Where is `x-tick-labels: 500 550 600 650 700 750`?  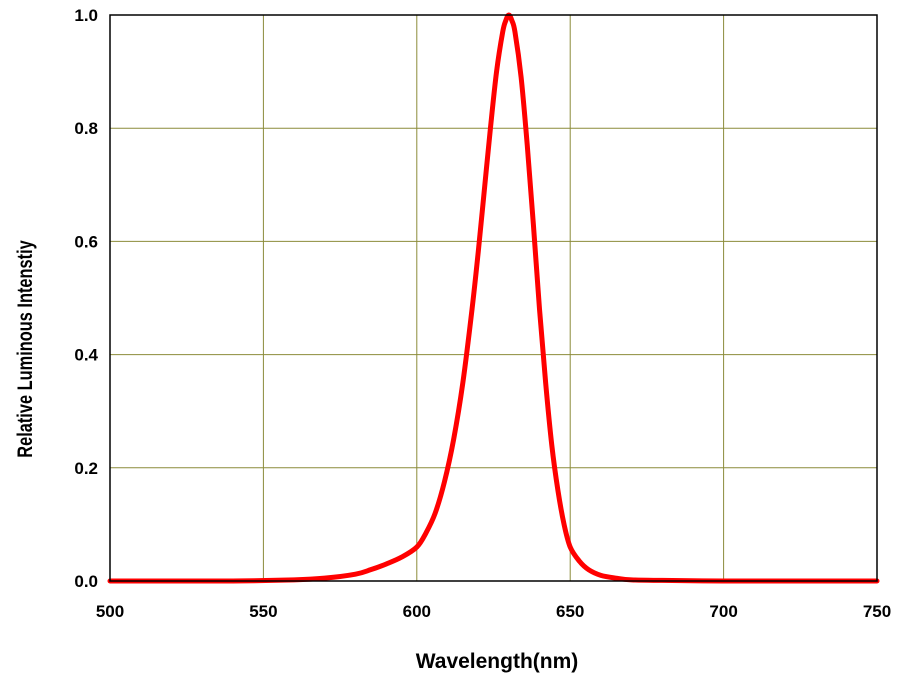 x-tick-labels: 500 550 600 650 700 750 is located at coordinates (493, 611).